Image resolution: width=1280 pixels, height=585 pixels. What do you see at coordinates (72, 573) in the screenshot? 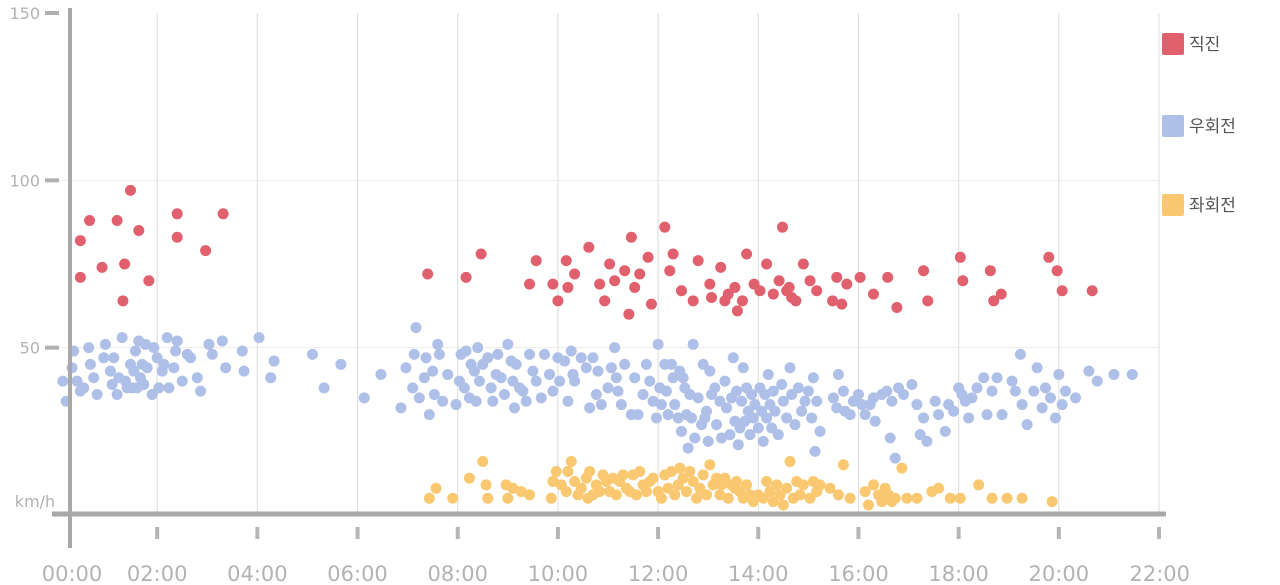
I see `x-tick-label: 00:00` at bounding box center [72, 573].